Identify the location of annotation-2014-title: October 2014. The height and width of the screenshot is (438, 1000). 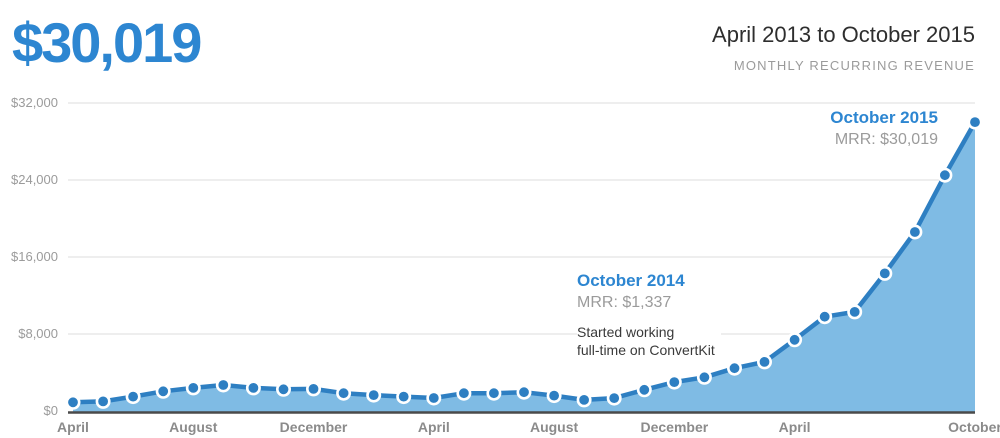
(631, 280).